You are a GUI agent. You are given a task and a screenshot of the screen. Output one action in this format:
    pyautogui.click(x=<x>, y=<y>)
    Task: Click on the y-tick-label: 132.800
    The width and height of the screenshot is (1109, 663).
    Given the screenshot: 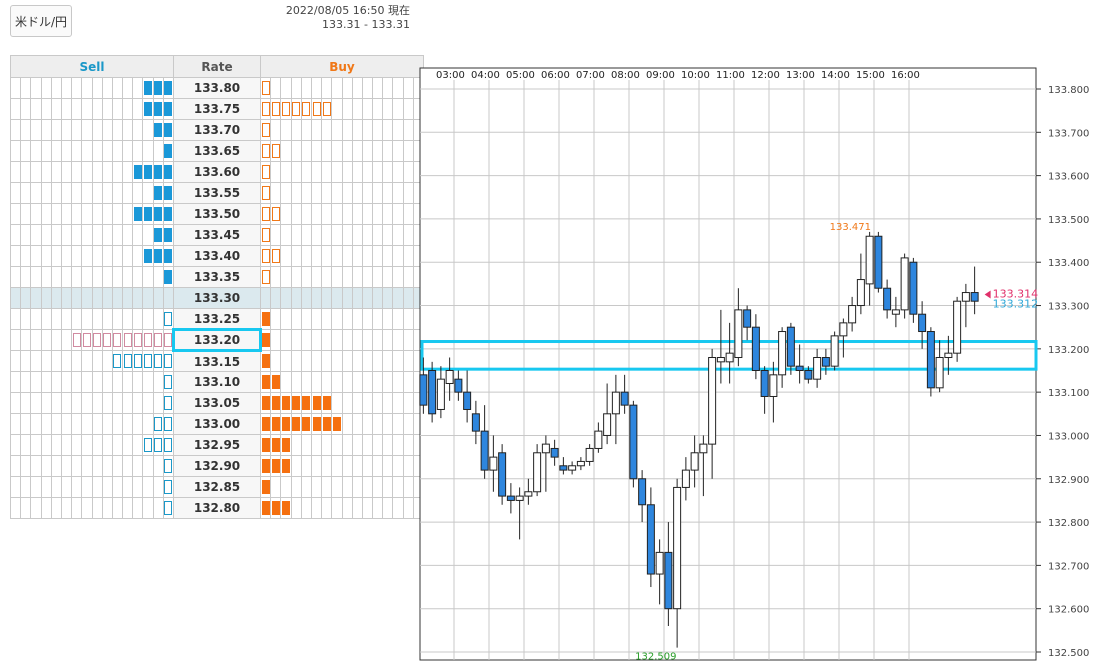 What is the action you would take?
    pyautogui.click(x=1068, y=523)
    